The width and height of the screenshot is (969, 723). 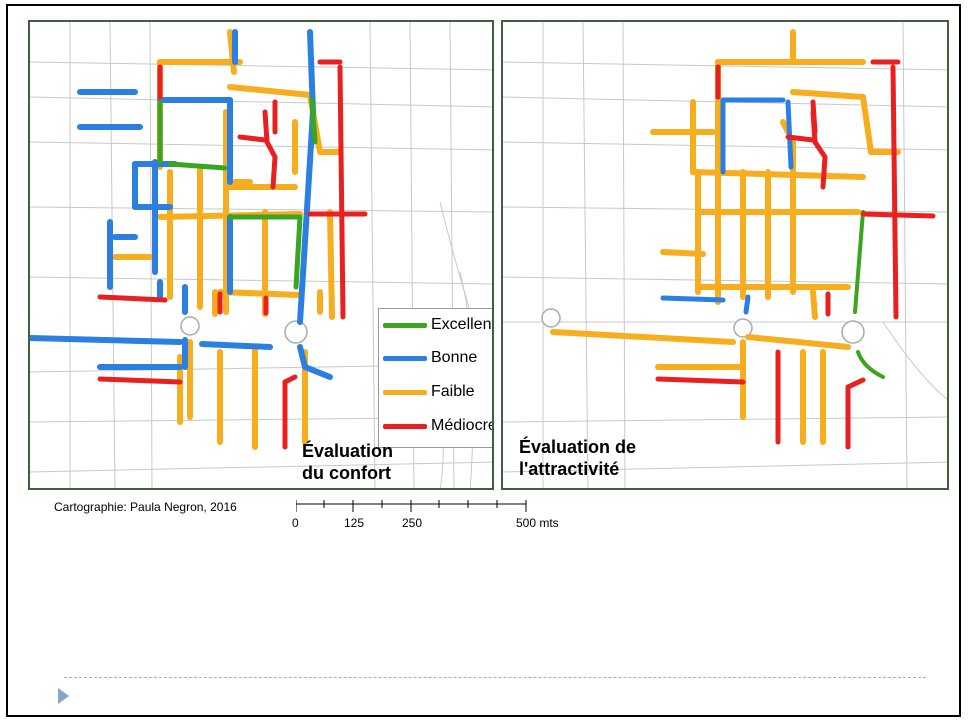 I want to click on legend-item-excellent: Excellent, so click(x=438, y=325).